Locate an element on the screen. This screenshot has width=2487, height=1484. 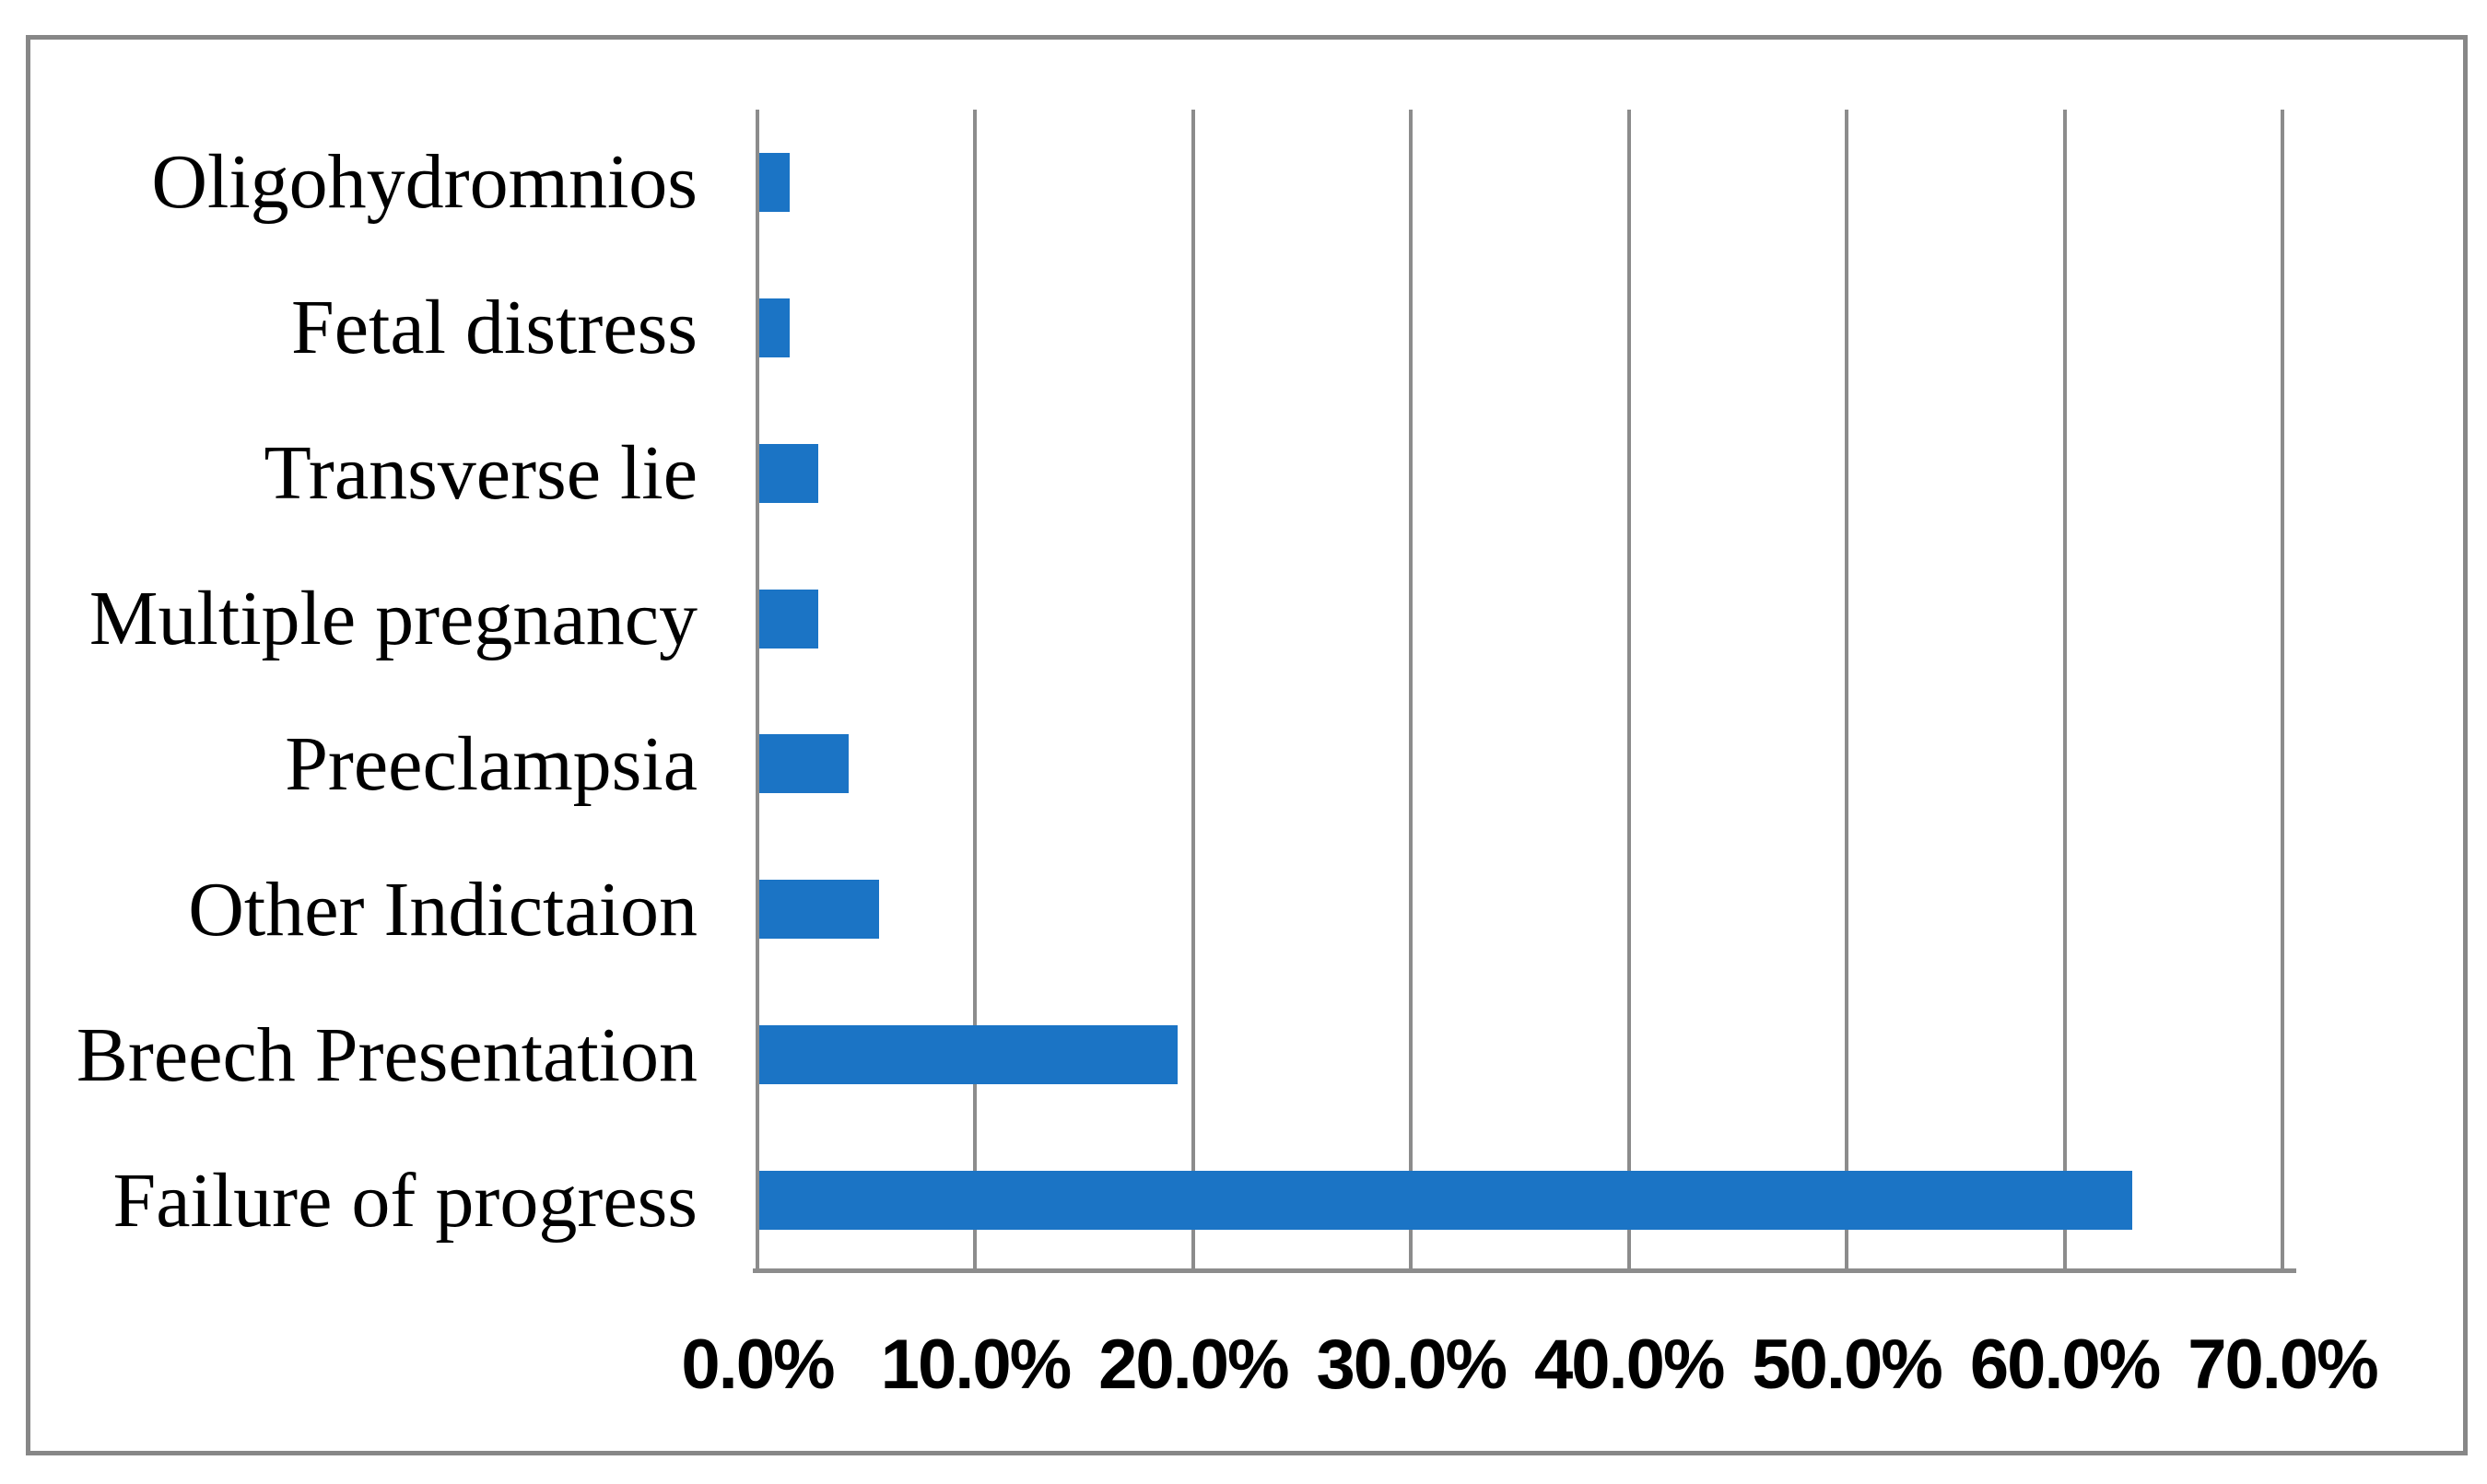
category-label: Failure of progress is located at coordinates (405, 1200).